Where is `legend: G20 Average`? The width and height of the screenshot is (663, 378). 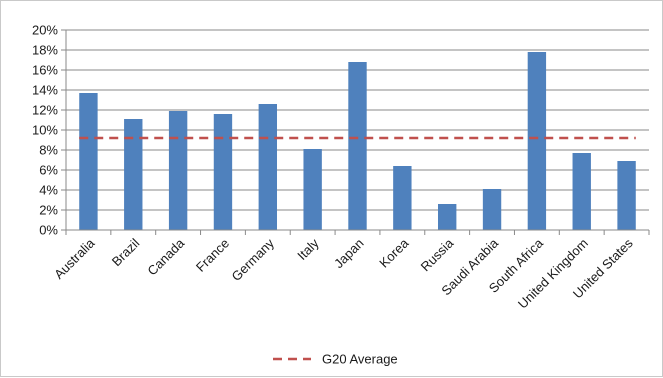
legend: G20 Average is located at coordinates (335, 359).